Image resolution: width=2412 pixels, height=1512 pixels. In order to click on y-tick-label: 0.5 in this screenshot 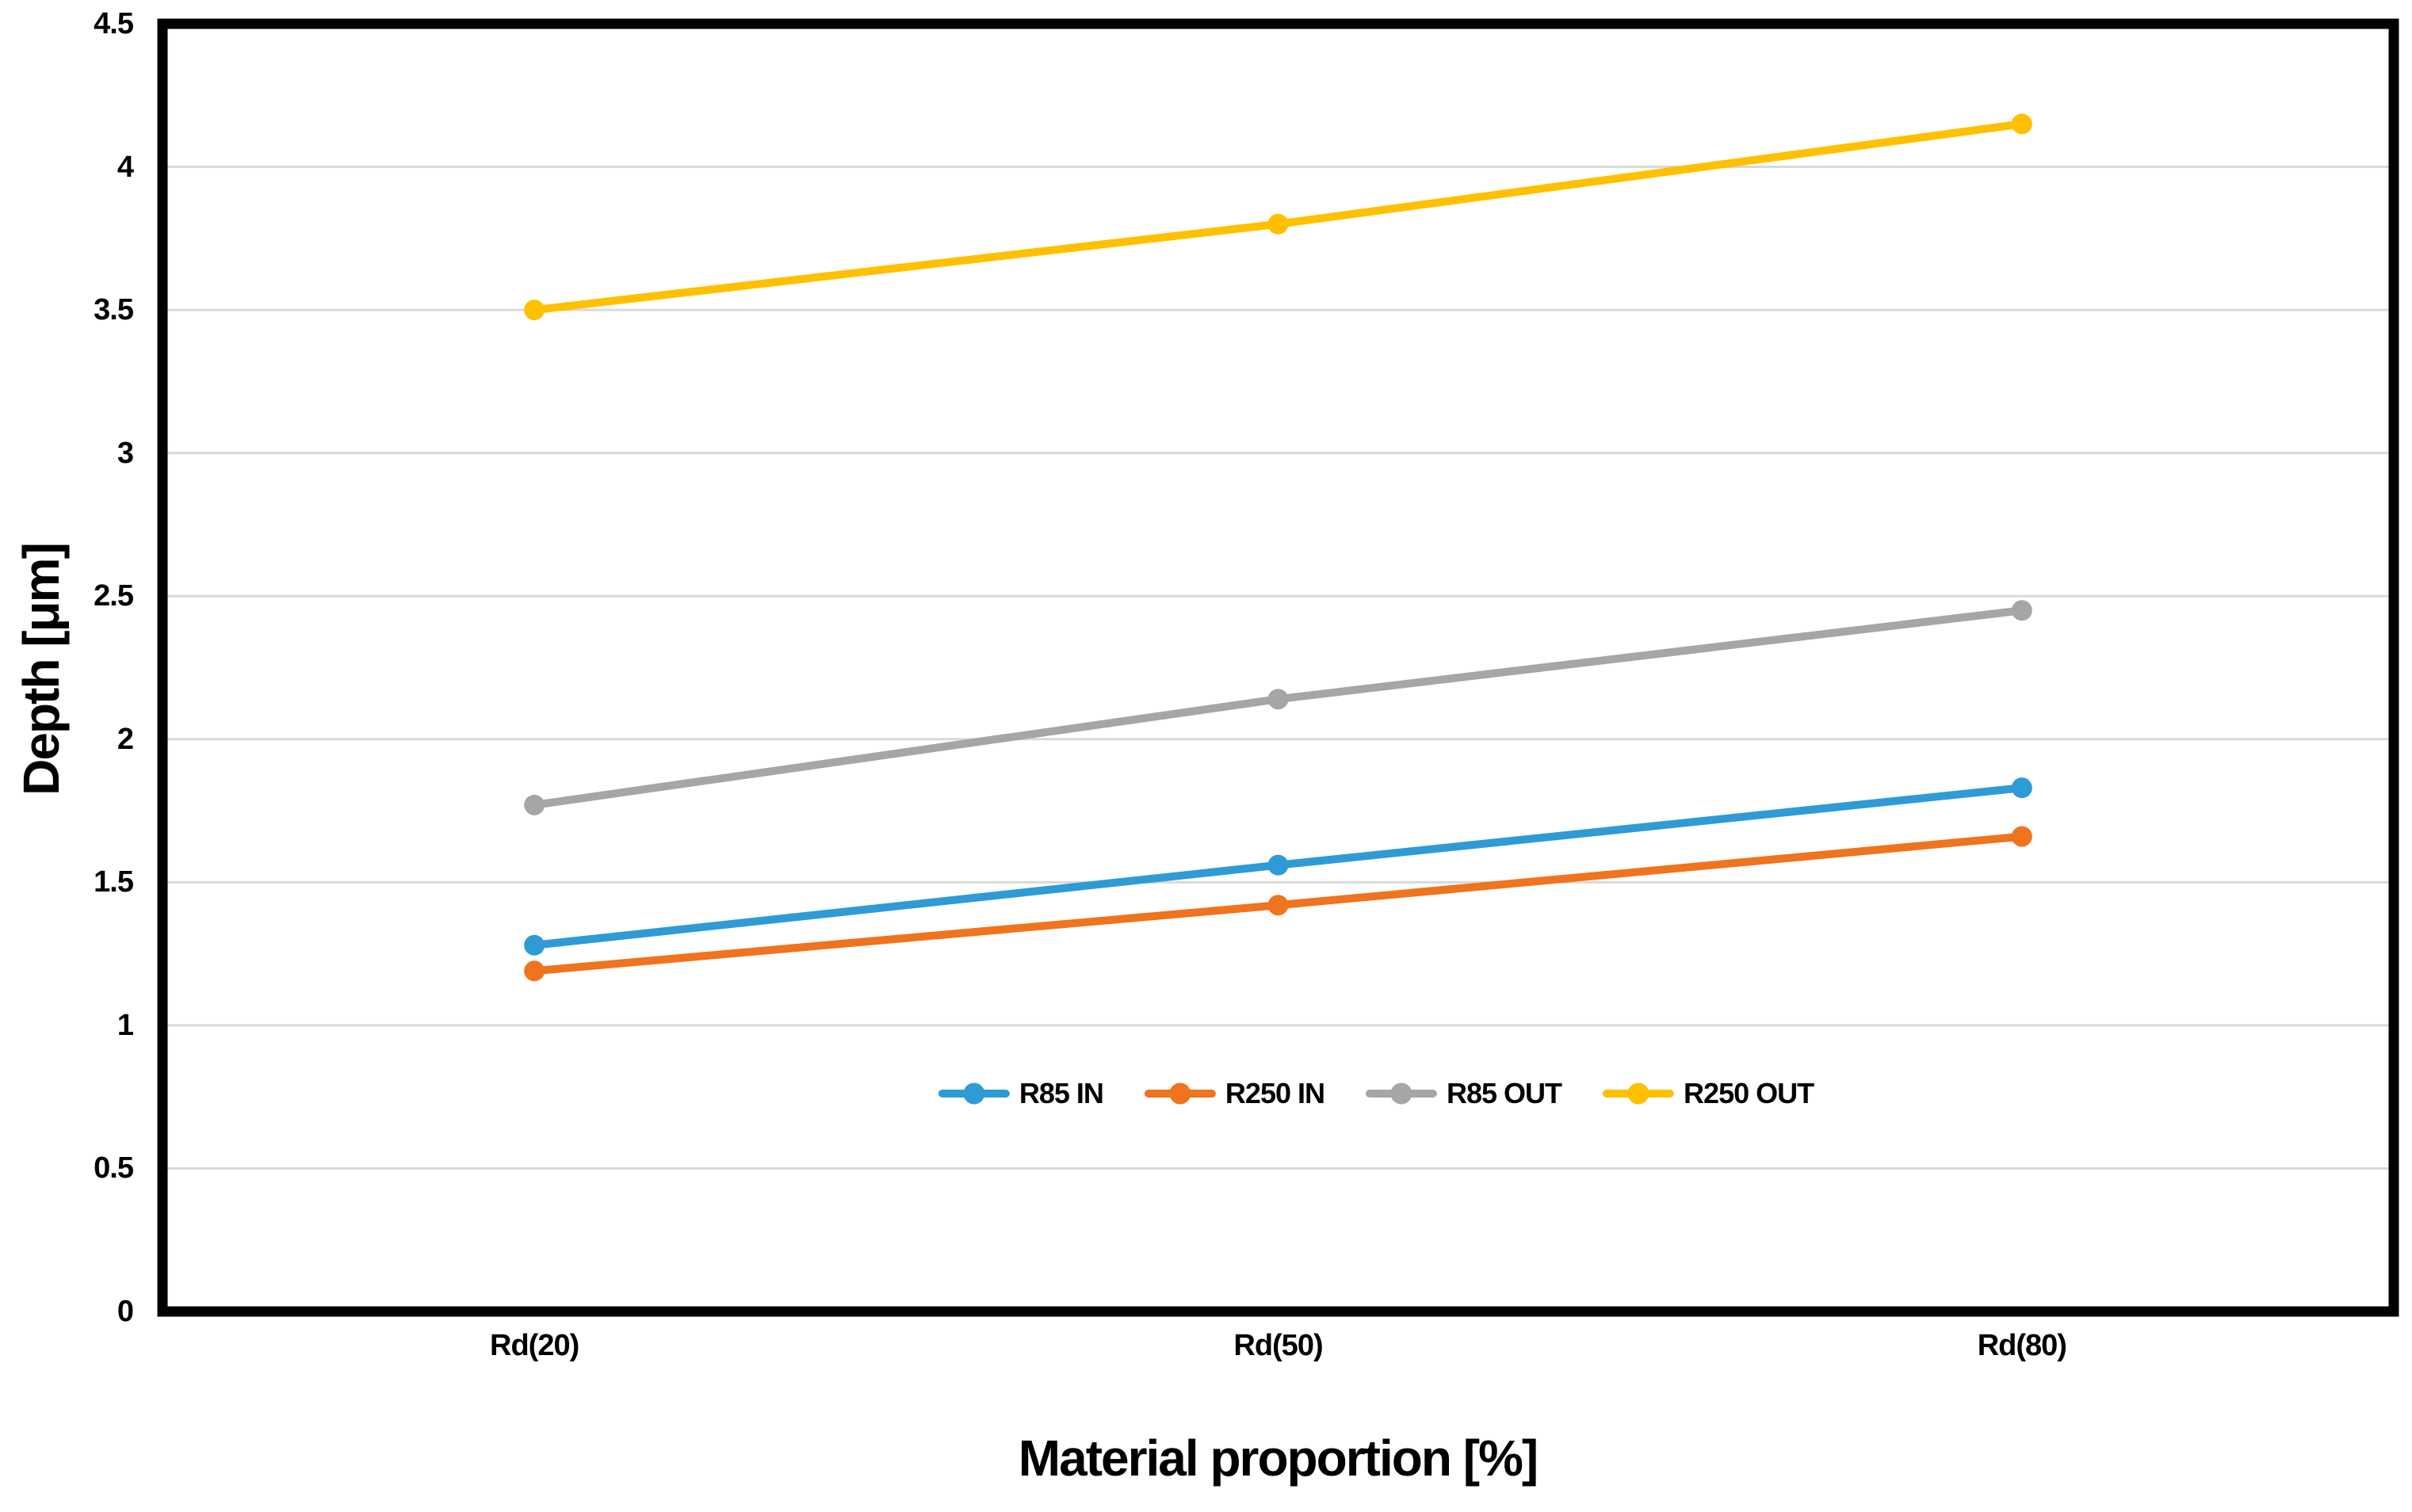, I will do `click(114, 1168)`.